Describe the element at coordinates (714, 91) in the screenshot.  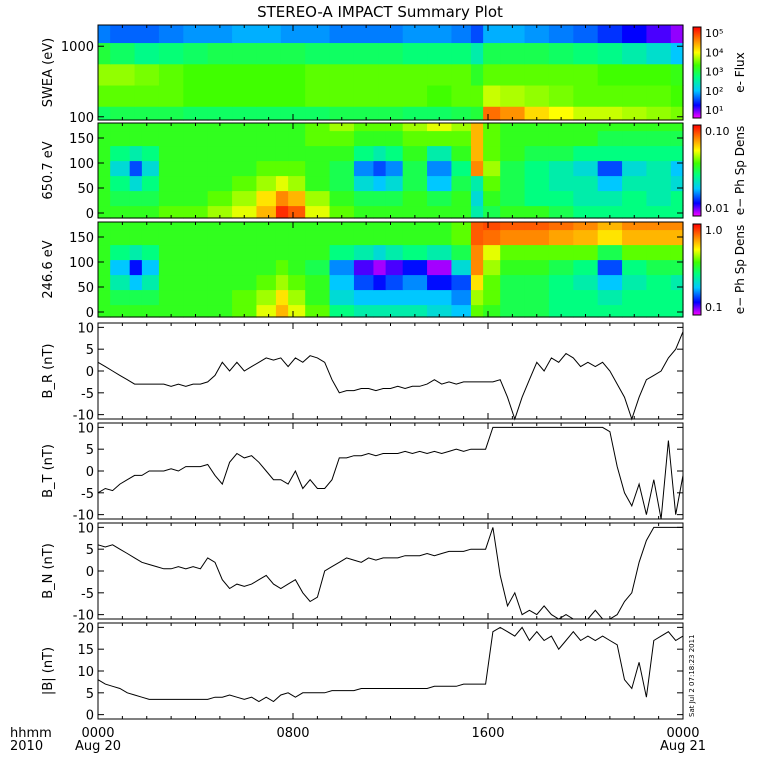
I see `colorbar-tick-label: 10²` at that location.